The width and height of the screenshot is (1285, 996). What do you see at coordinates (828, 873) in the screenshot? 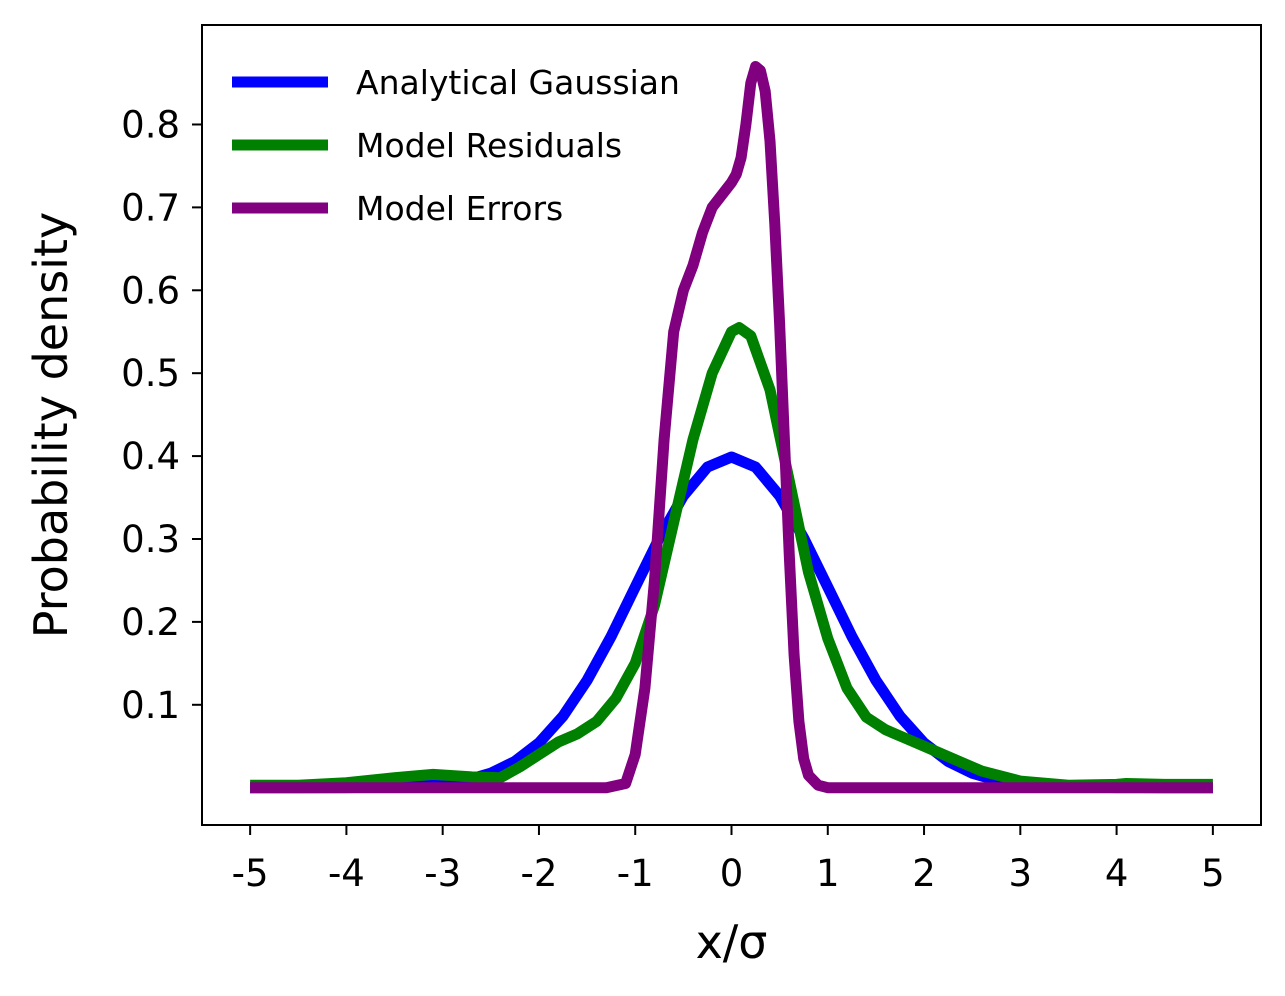
I see `x-tick-label: 1` at bounding box center [828, 873].